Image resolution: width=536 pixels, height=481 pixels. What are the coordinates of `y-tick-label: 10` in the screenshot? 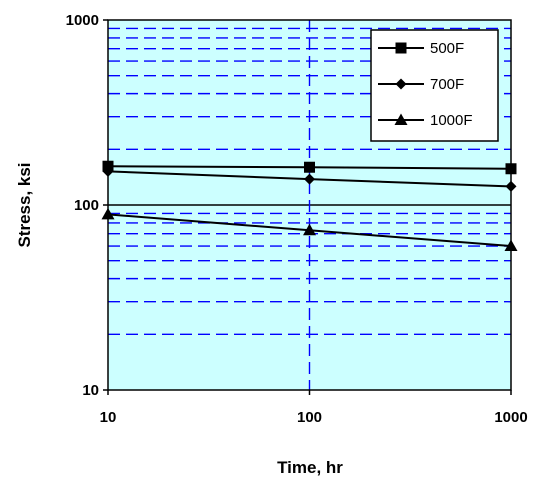 It's located at (90, 390).